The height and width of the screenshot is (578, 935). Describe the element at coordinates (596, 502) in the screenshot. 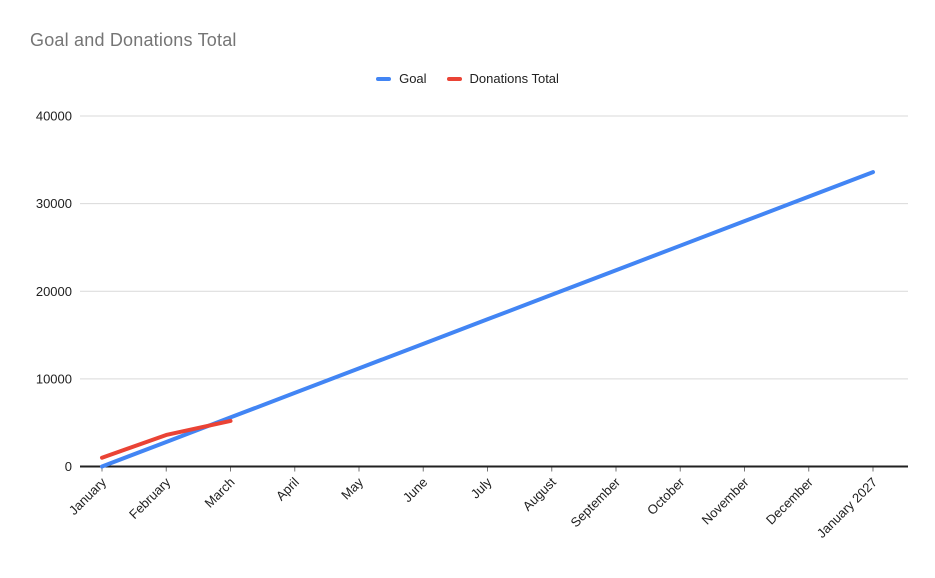

I see `x-axis-label-8: September` at that location.